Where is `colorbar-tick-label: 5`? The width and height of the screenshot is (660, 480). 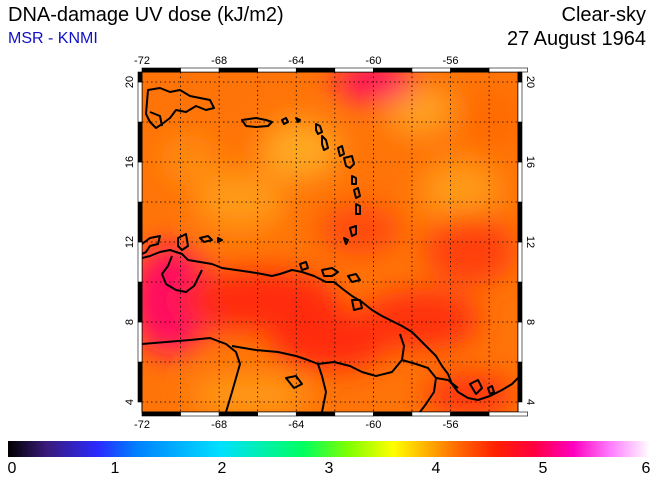 colorbar-tick-label: 5 is located at coordinates (543, 468).